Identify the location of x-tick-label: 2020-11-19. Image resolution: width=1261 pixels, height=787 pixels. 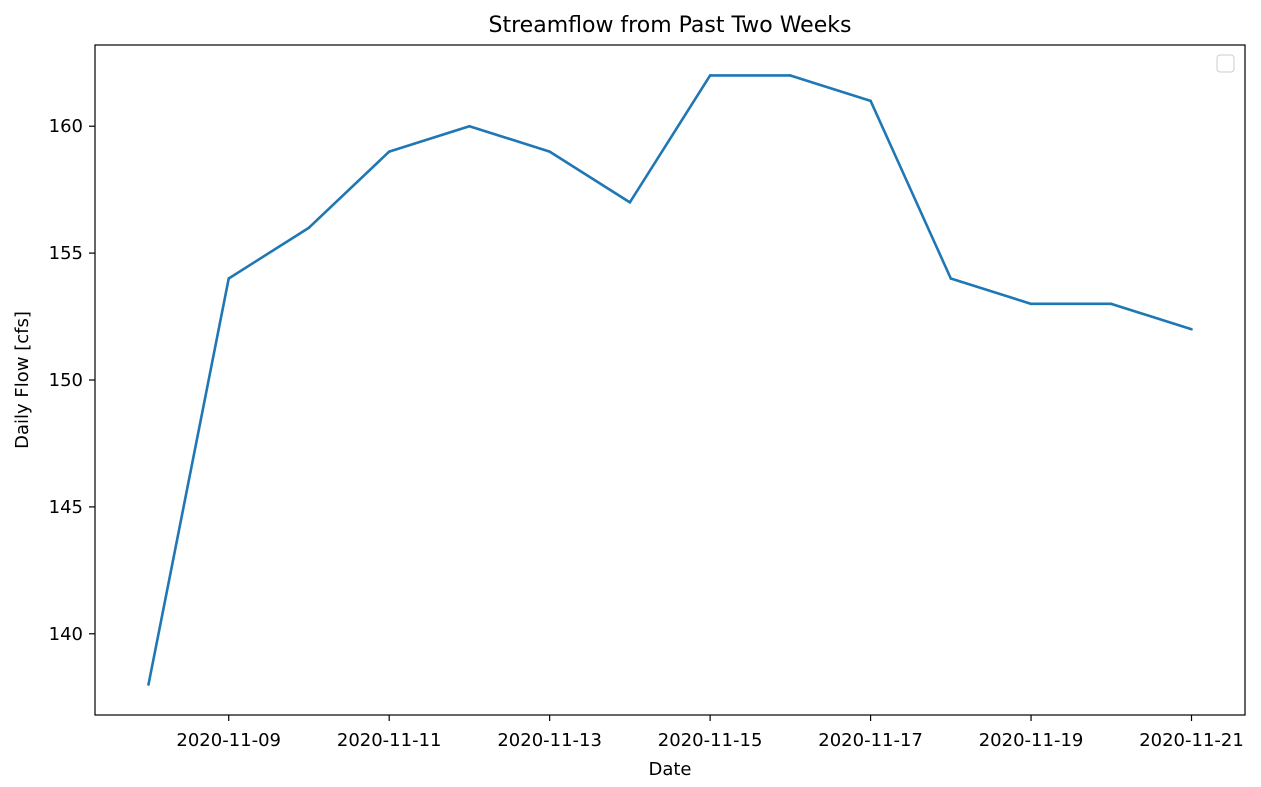
(1031, 740).